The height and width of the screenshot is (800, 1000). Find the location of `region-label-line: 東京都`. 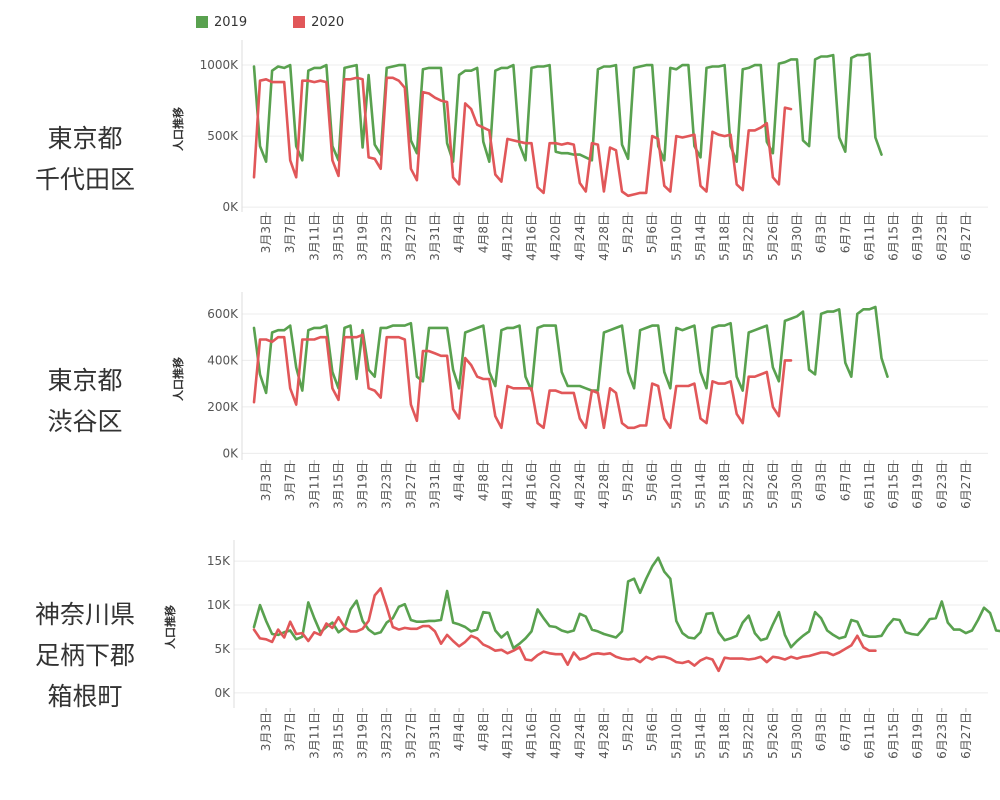

region-label-line: 東京都 is located at coordinates (85, 380).